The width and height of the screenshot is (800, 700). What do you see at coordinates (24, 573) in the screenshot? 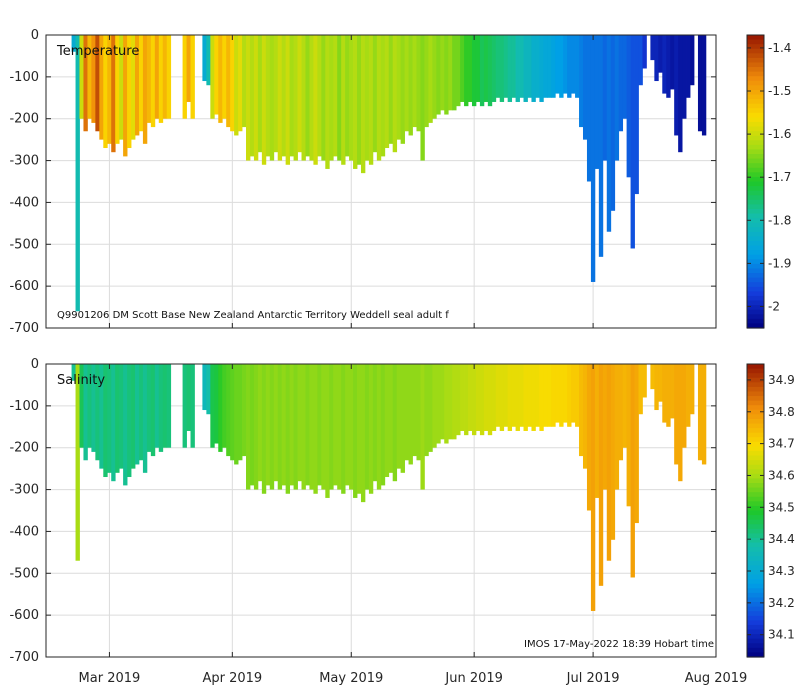
I see `y-tick-label: -500` at bounding box center [24, 573].